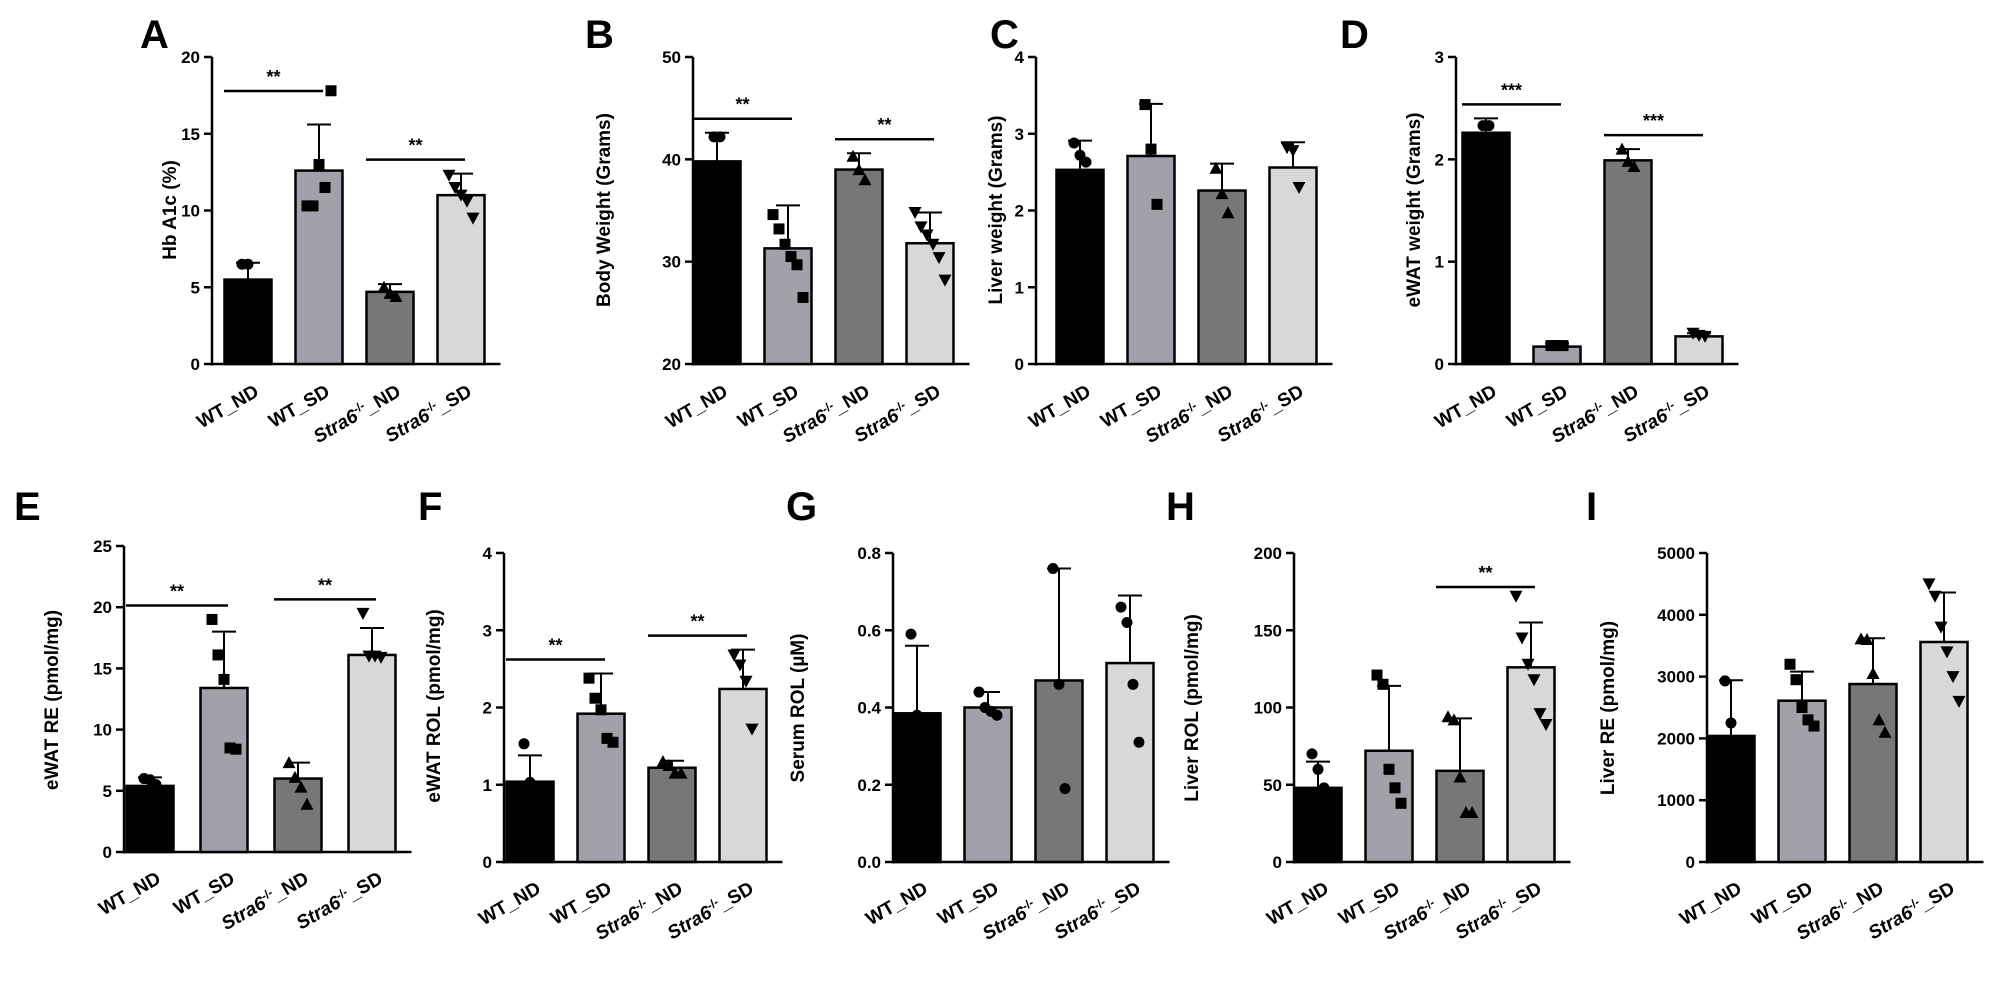 The width and height of the screenshot is (2006, 994). I want to click on y-axis-label: Liver ROL (pmol/mg), so click(1192, 708).